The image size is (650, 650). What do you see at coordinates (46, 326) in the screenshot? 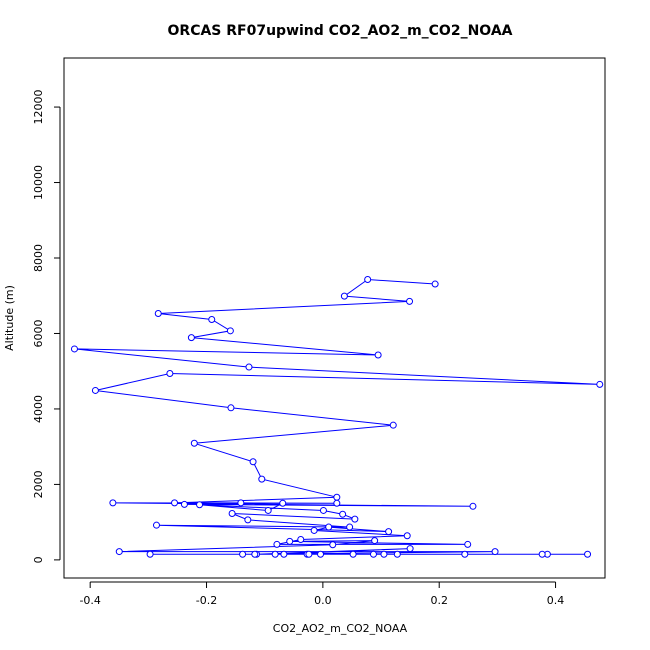
I see `y-axis: 0 2000 4000 6000 8000 10000 12000` at bounding box center [46, 326].